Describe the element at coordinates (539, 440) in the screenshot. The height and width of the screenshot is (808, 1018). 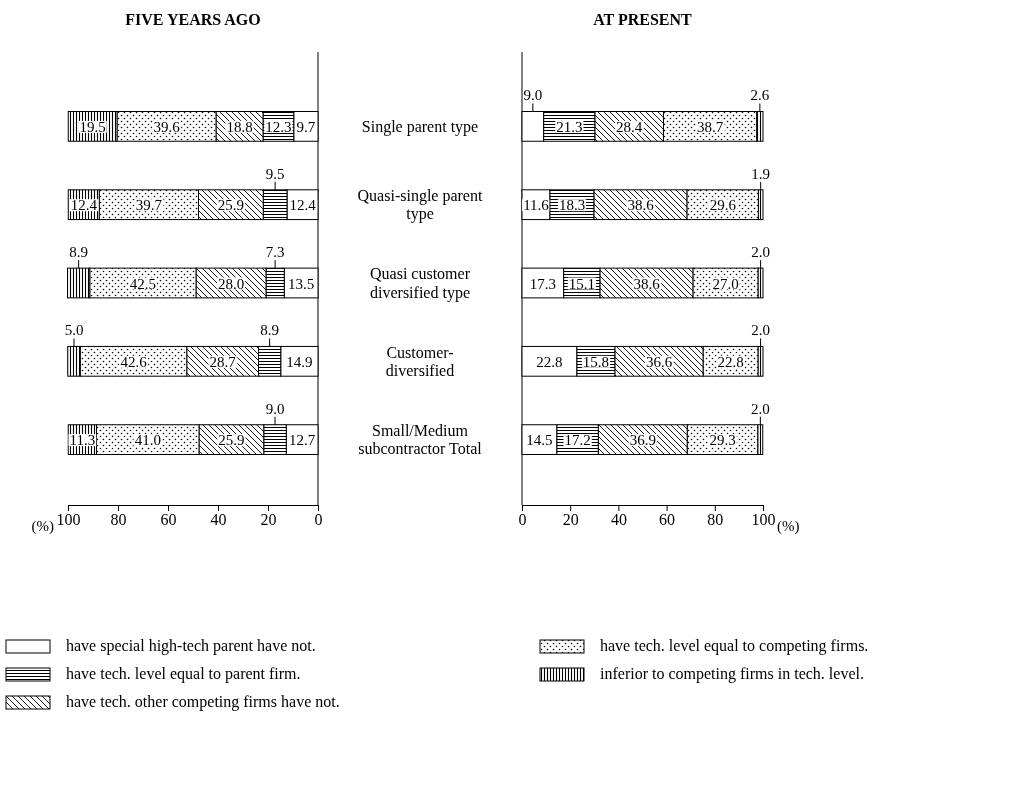
I see `data-label: 14.5` at that location.